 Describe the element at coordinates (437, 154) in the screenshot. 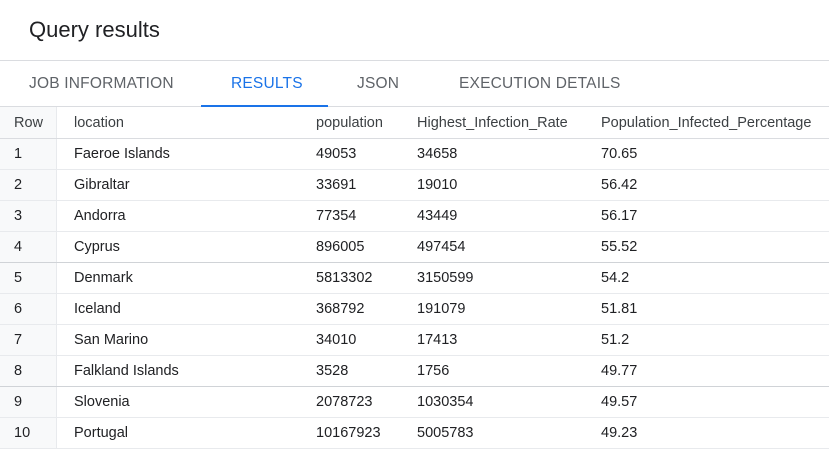

I see `highest-infection-rate-cell: 34658` at that location.